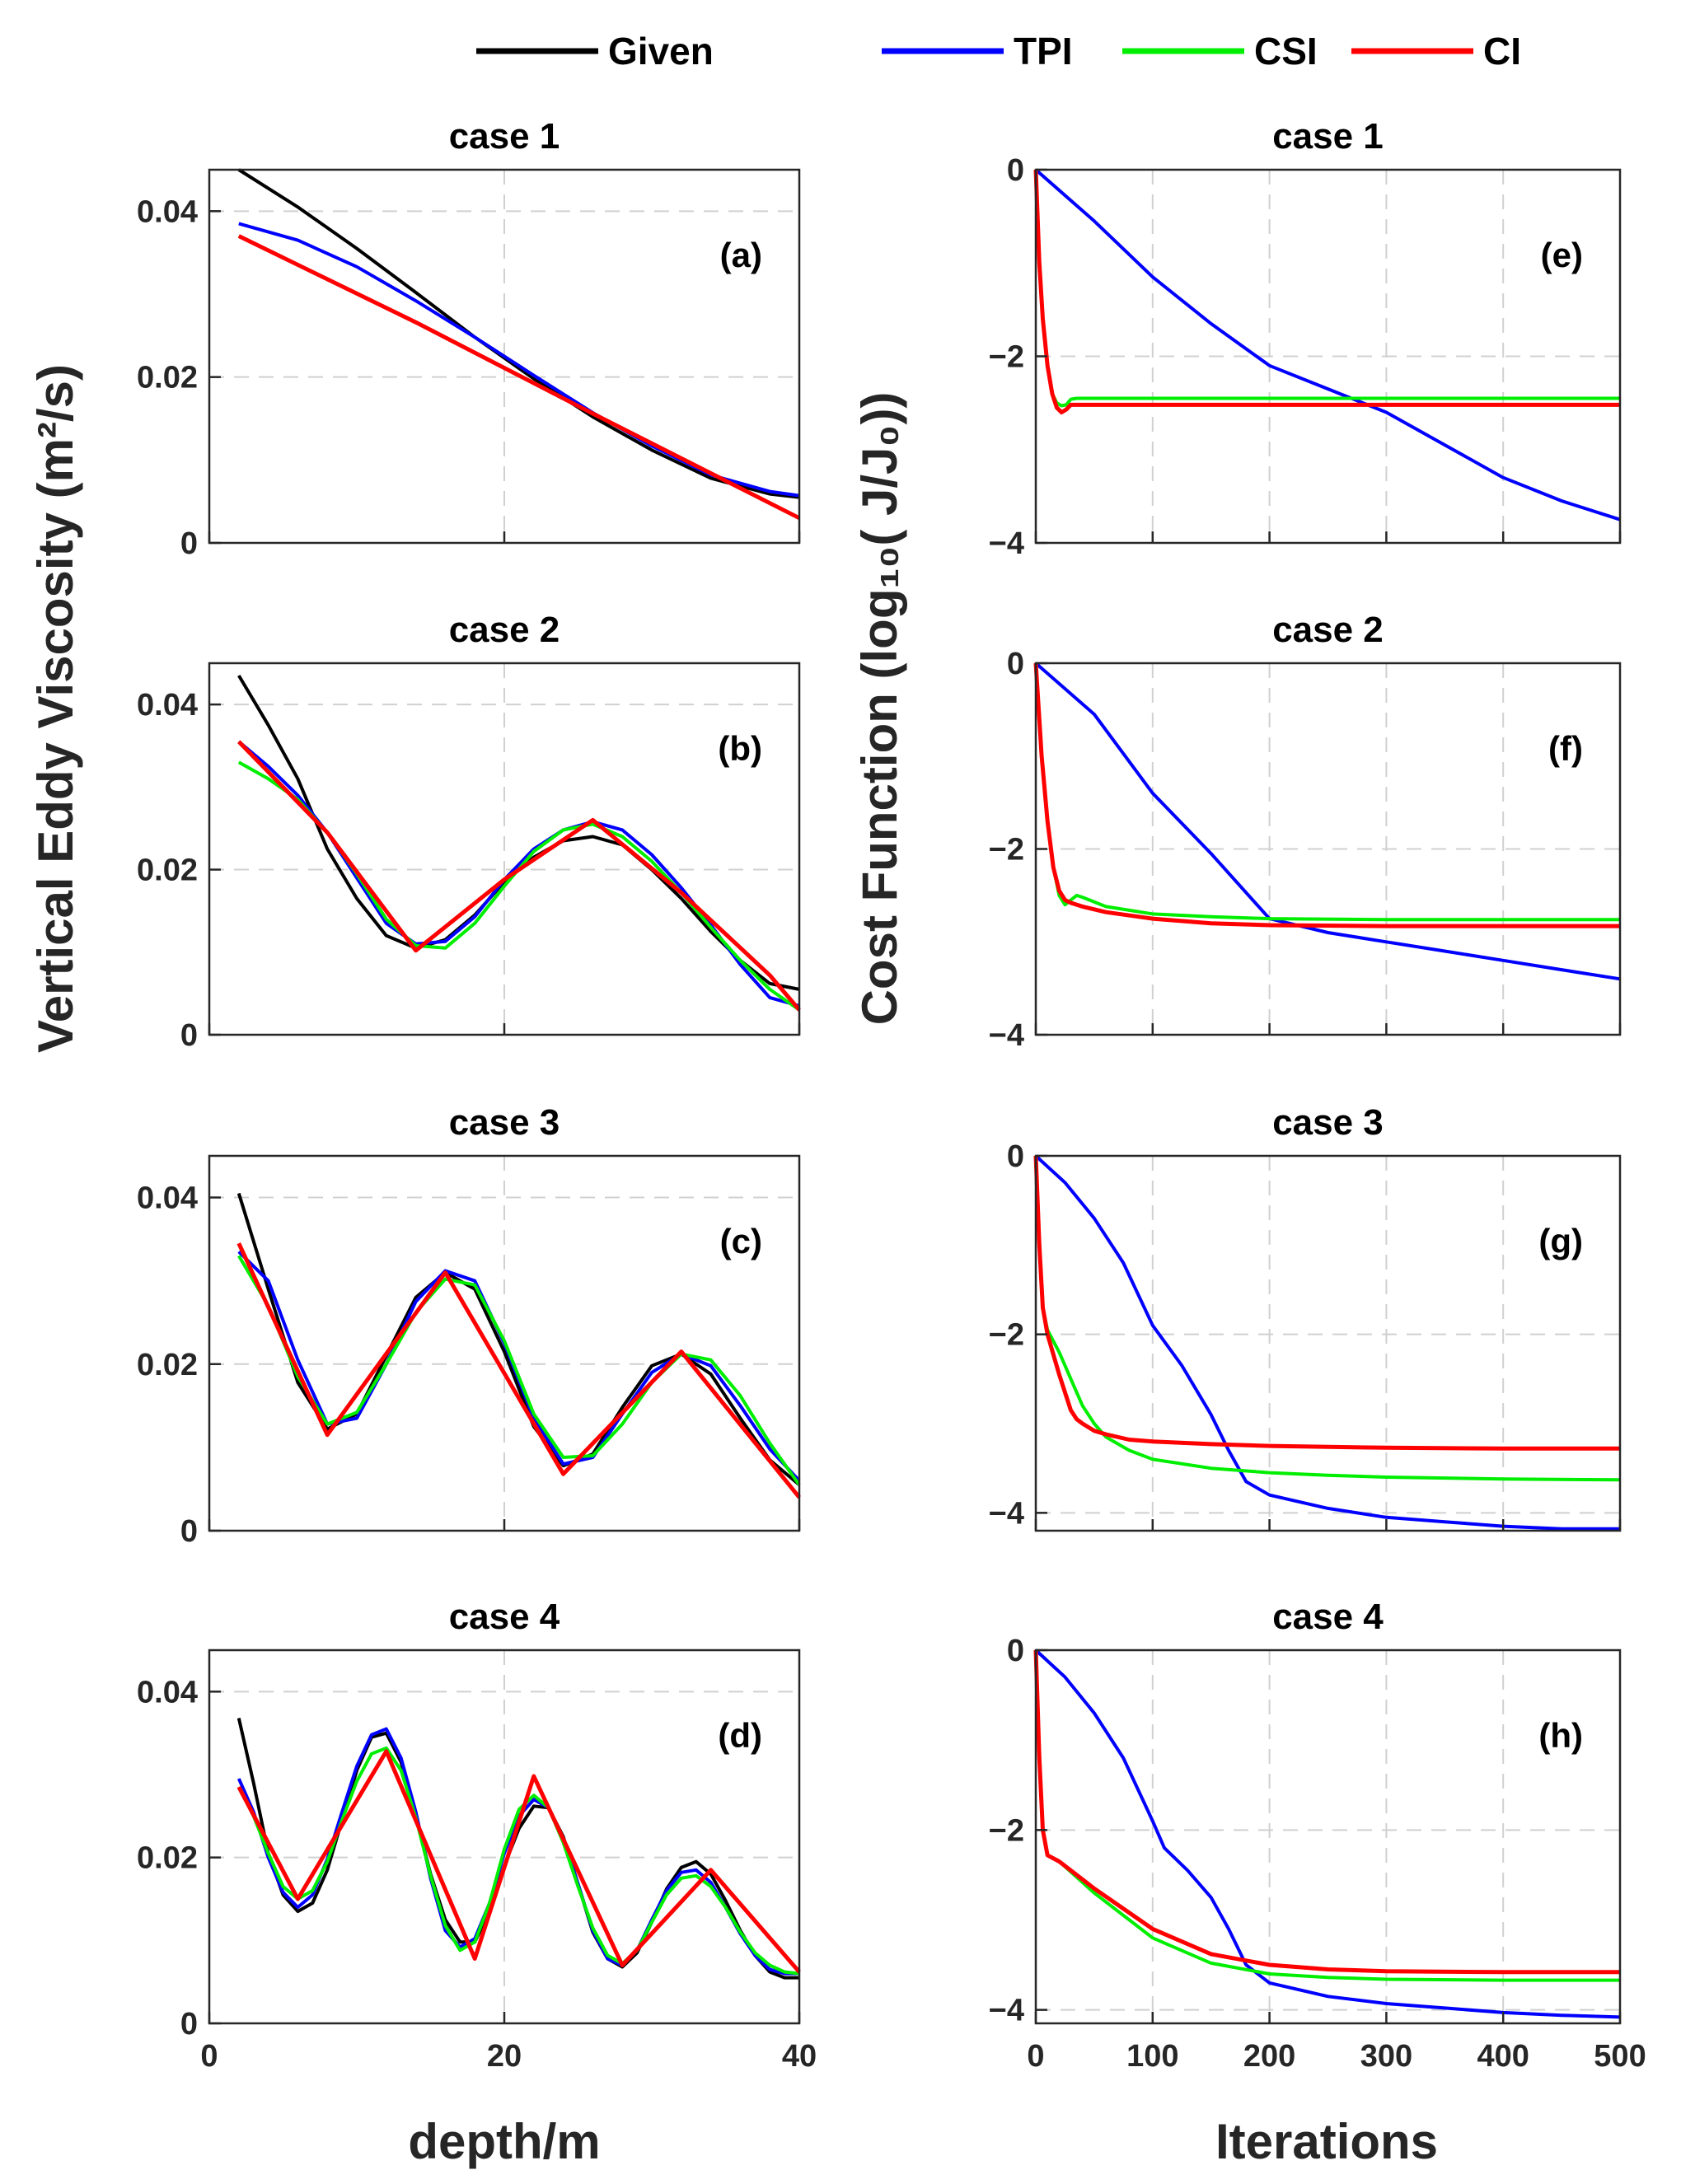 This screenshot has height=2184, width=1681. Describe the element at coordinates (1152, 2056) in the screenshot. I see `x-tick-label: 100` at that location.